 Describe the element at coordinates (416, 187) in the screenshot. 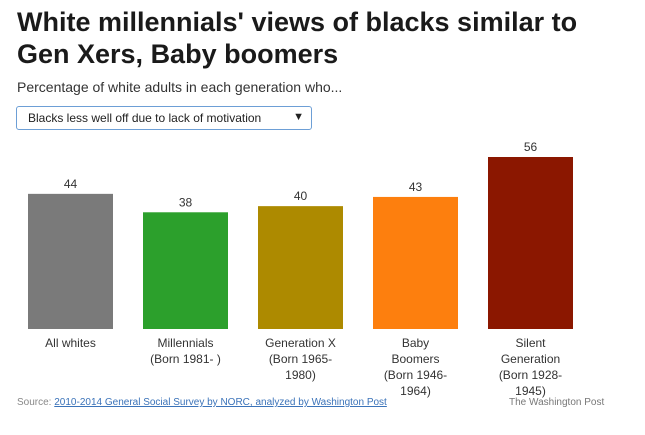

I see `bar-value-label: 43` at that location.